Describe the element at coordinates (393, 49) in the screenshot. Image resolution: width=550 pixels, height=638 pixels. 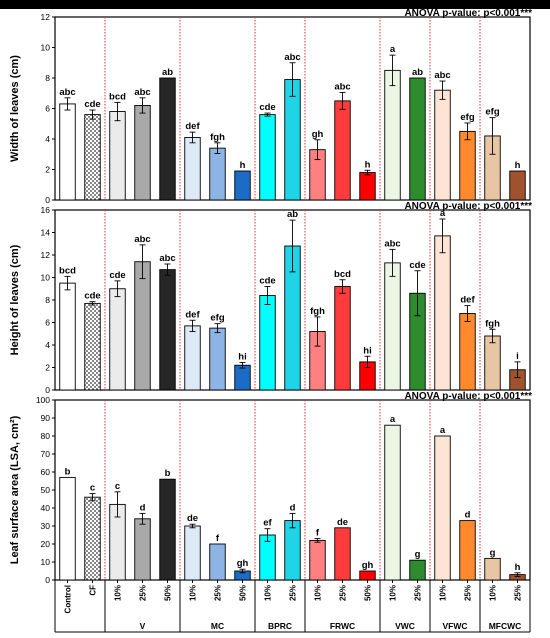
I see `significance-letter: a` at that location.